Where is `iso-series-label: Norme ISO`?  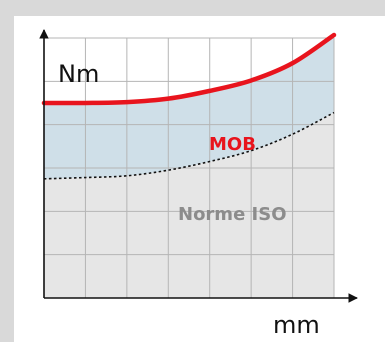 iso-series-label: Norme ISO is located at coordinates (232, 214).